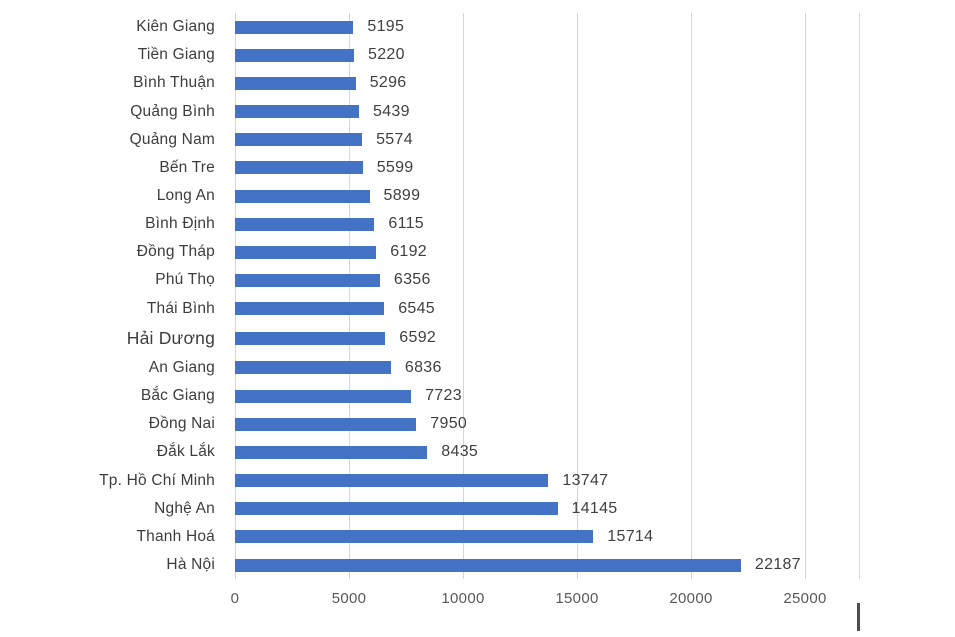  What do you see at coordinates (395, 167) in the screenshot?
I see `value-label: 5599` at bounding box center [395, 167].